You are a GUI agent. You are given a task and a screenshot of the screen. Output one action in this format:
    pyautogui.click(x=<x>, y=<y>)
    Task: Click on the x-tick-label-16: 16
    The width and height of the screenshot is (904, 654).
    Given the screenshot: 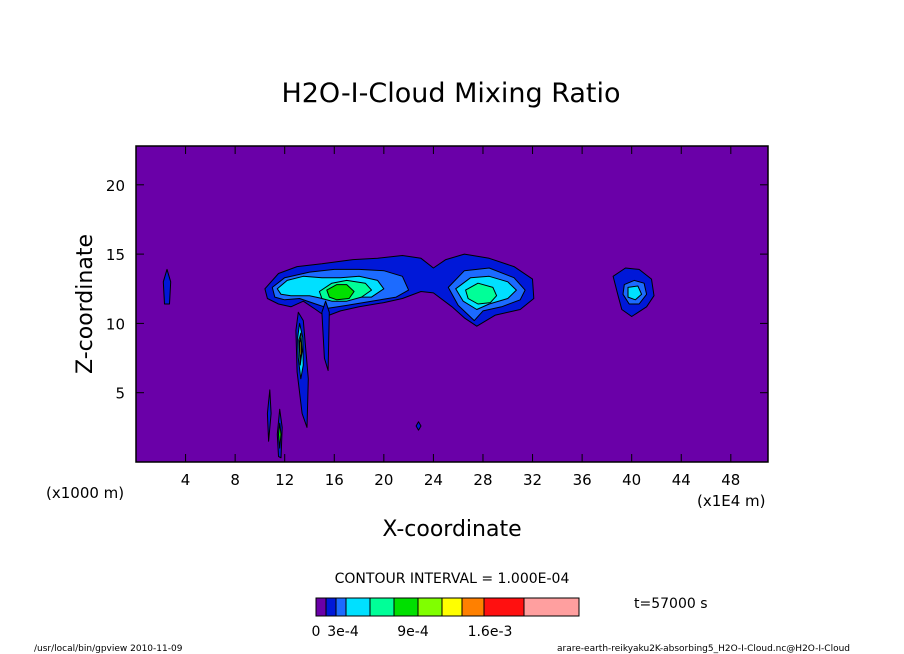 What is the action you would take?
    pyautogui.click(x=334, y=480)
    